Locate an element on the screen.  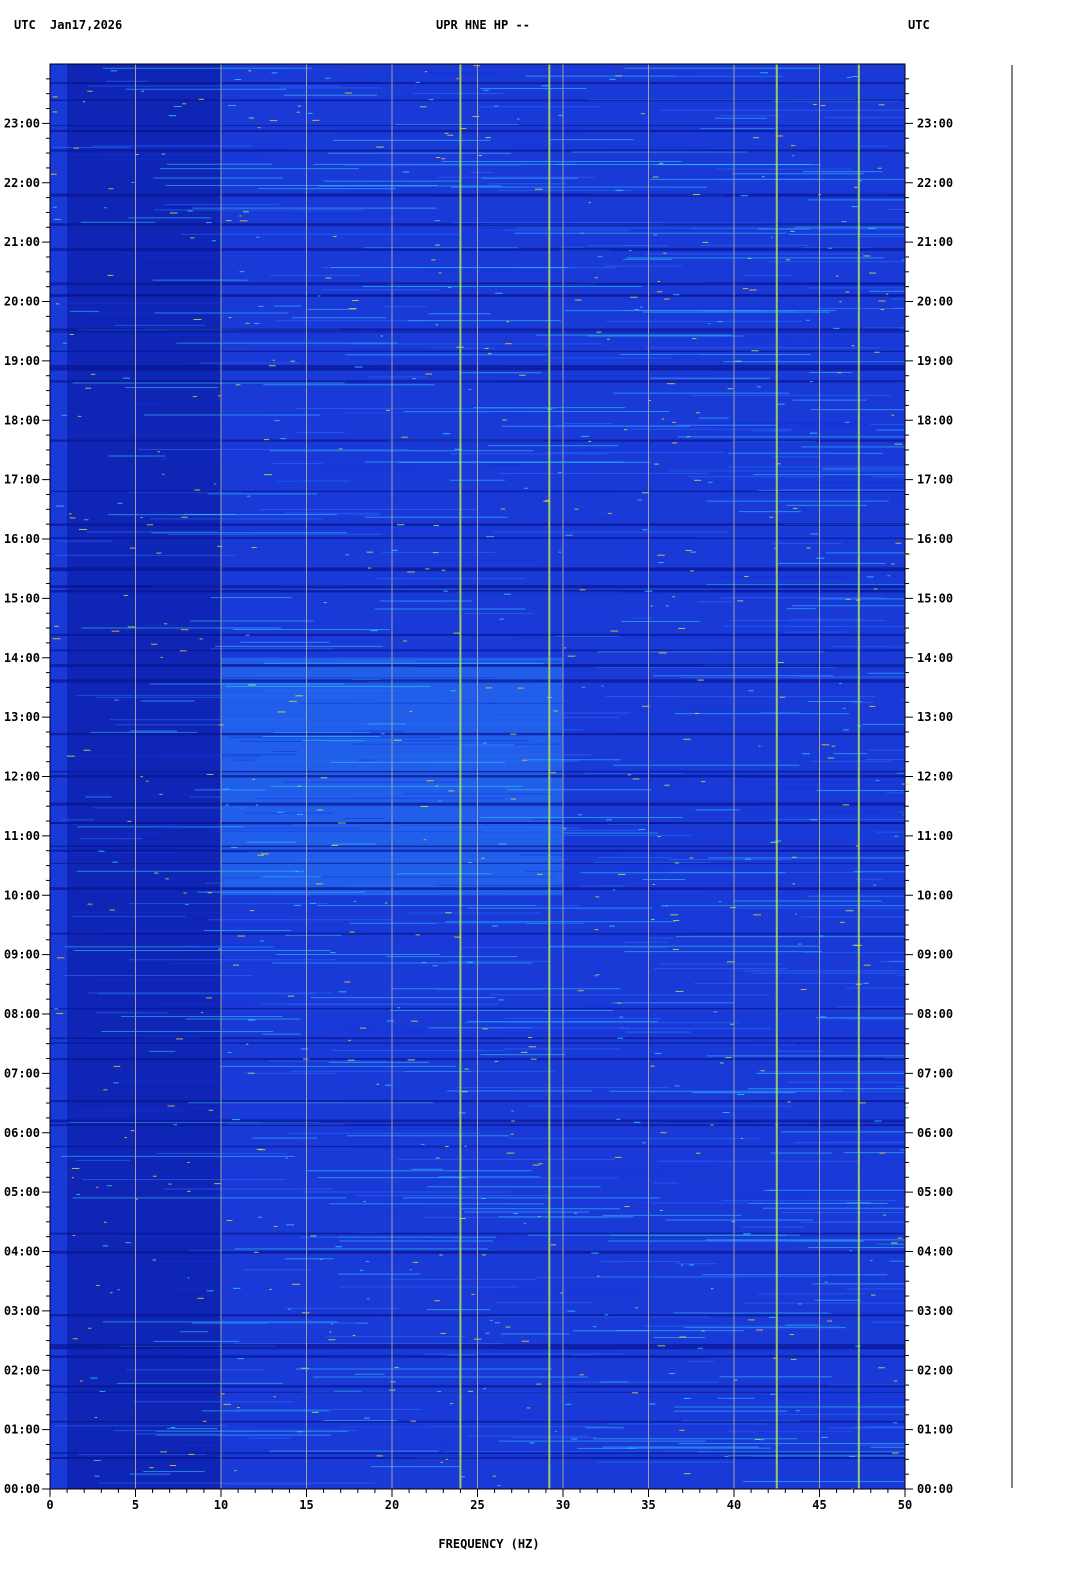
y-tick-label-right: 20:00 is located at coordinates (935, 302).